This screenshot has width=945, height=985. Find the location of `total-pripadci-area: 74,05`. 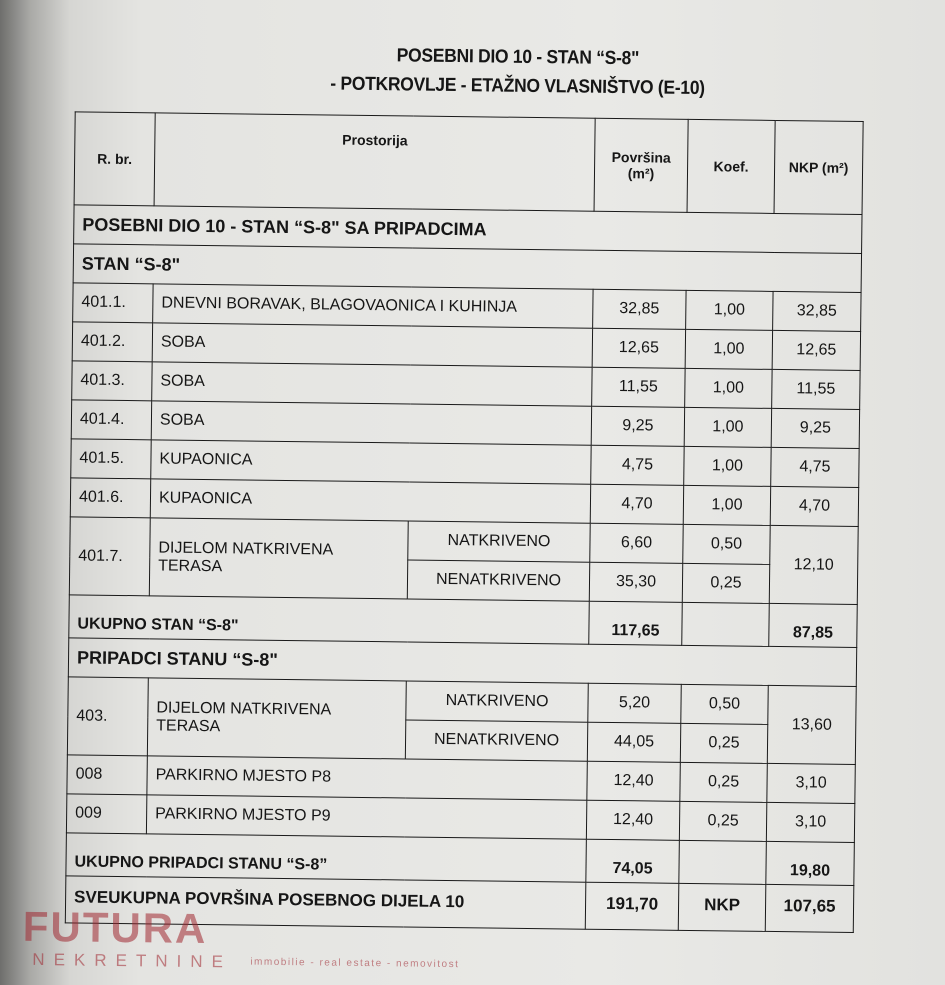

total-pripadci-area: 74,05 is located at coordinates (632, 861).